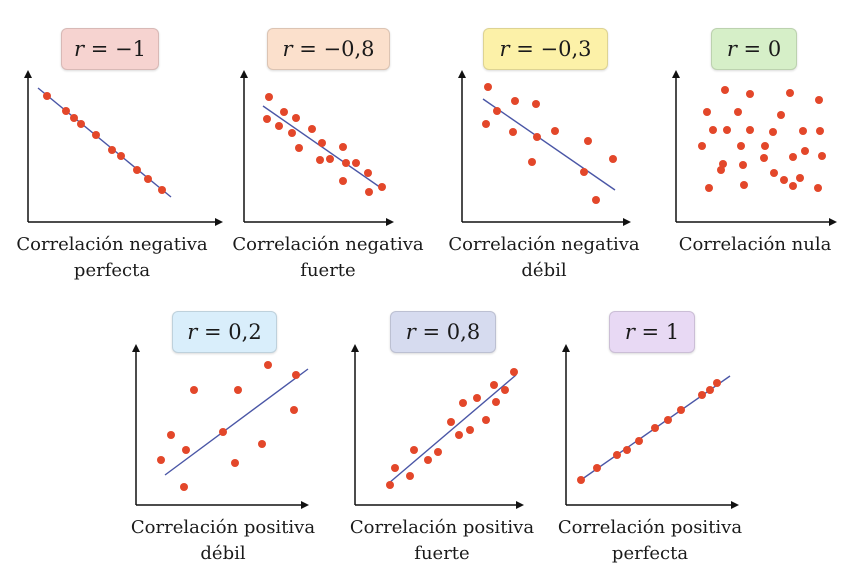 The height and width of the screenshot is (582, 867). Describe the element at coordinates (118, 49) in the screenshot. I see `badge-value: = −1` at that location.